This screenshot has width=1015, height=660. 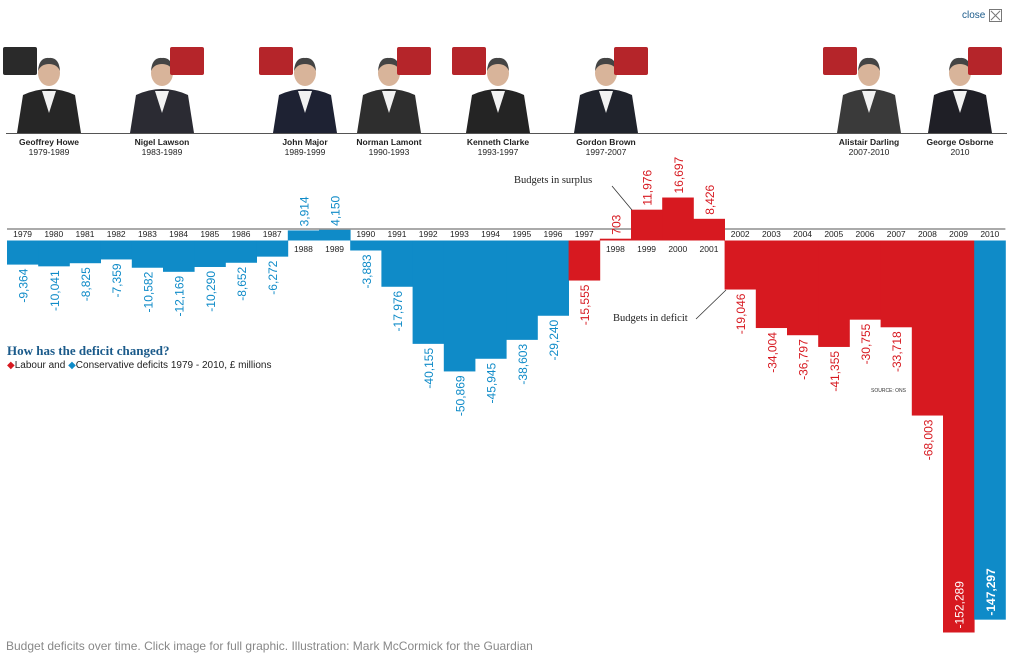 What do you see at coordinates (180, 296) in the screenshot?
I see `data-label: -12,169` at bounding box center [180, 296].